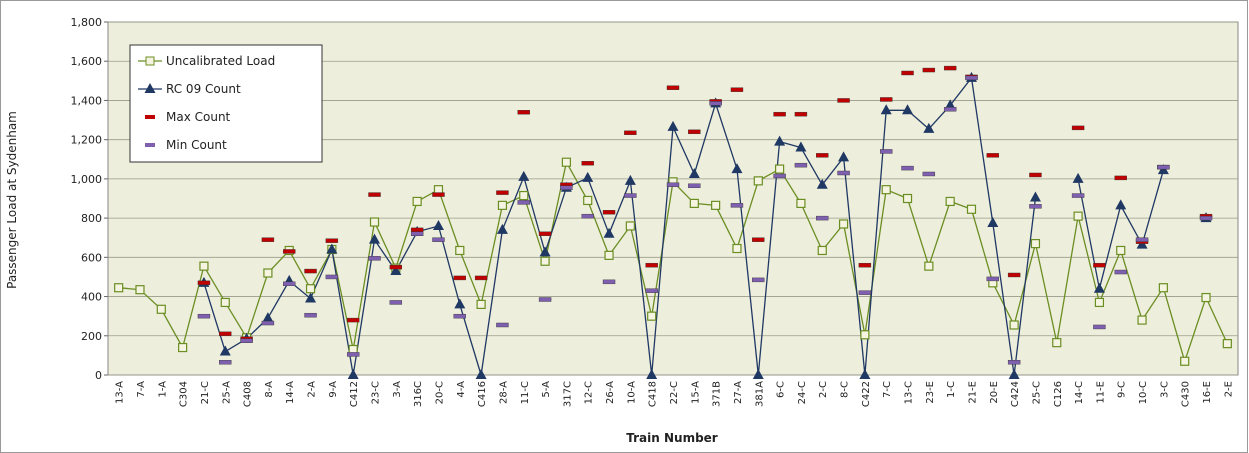 The width and height of the screenshot is (1249, 453). I want to click on y-tick-label: 1,800, so click(87, 22).